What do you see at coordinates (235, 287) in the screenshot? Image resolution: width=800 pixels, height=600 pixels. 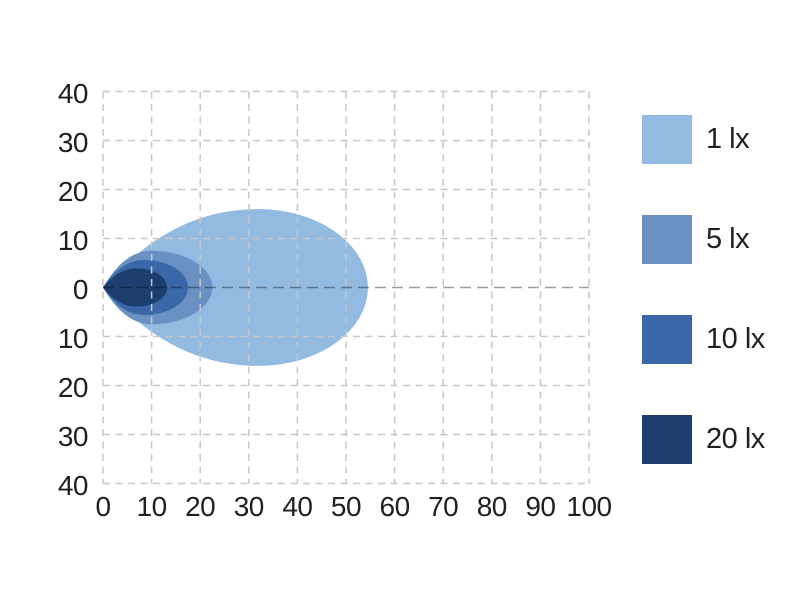 I see `contour-1-lx` at bounding box center [235, 287].